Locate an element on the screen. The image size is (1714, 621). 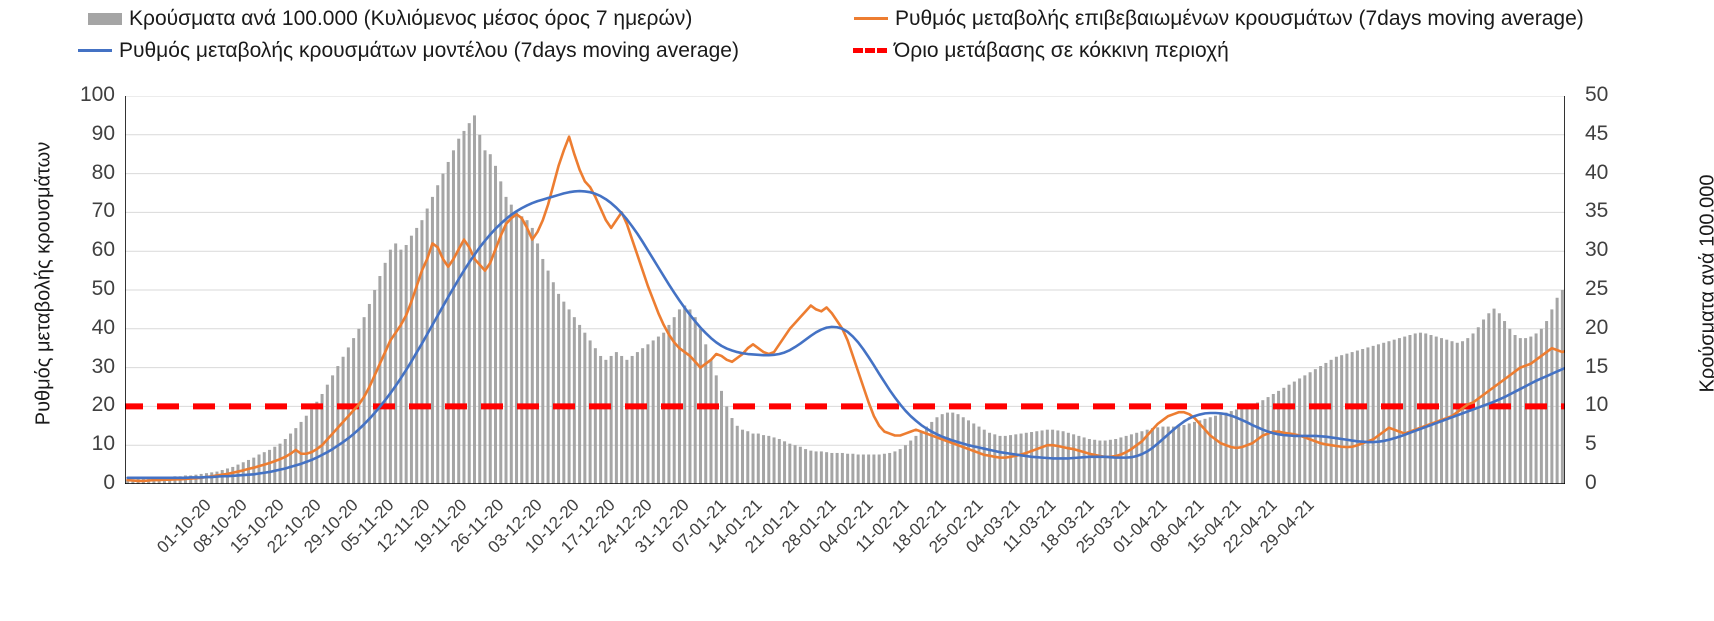
y-axis-title-left: Ρυθμός μεταβολής κρουσμάτων is located at coordinates (43, 283).